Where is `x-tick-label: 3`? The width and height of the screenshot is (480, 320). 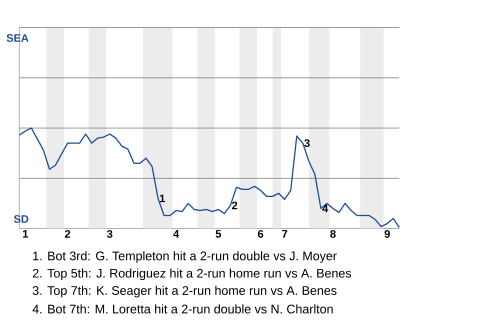 x-tick-label: 3 is located at coordinates (109, 234).